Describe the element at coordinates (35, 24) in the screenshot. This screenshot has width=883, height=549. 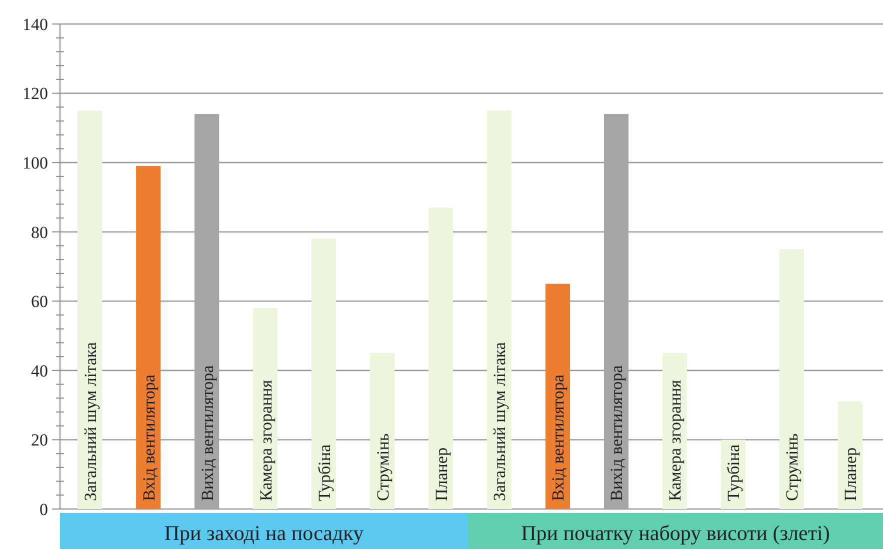
I see `y-tick-label: 140` at that location.